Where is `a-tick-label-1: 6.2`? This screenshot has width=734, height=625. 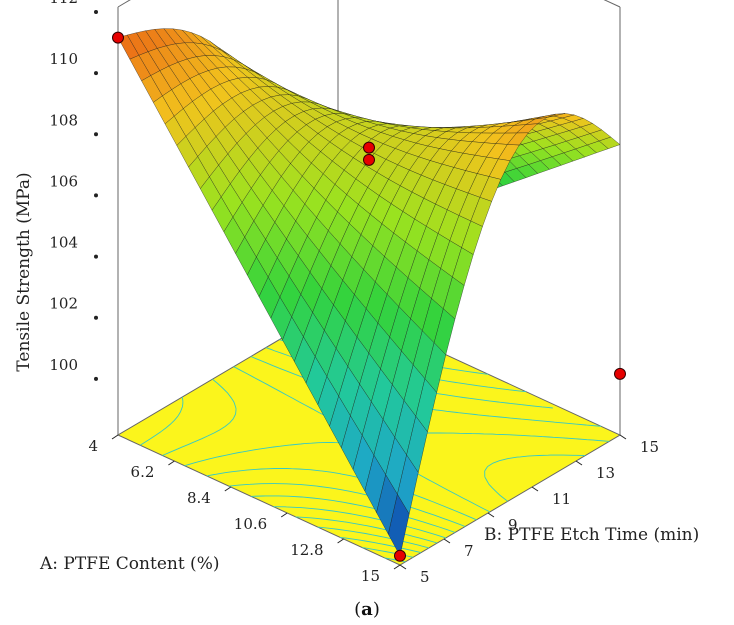
a-tick-label-1: 6.2 is located at coordinates (143, 472).